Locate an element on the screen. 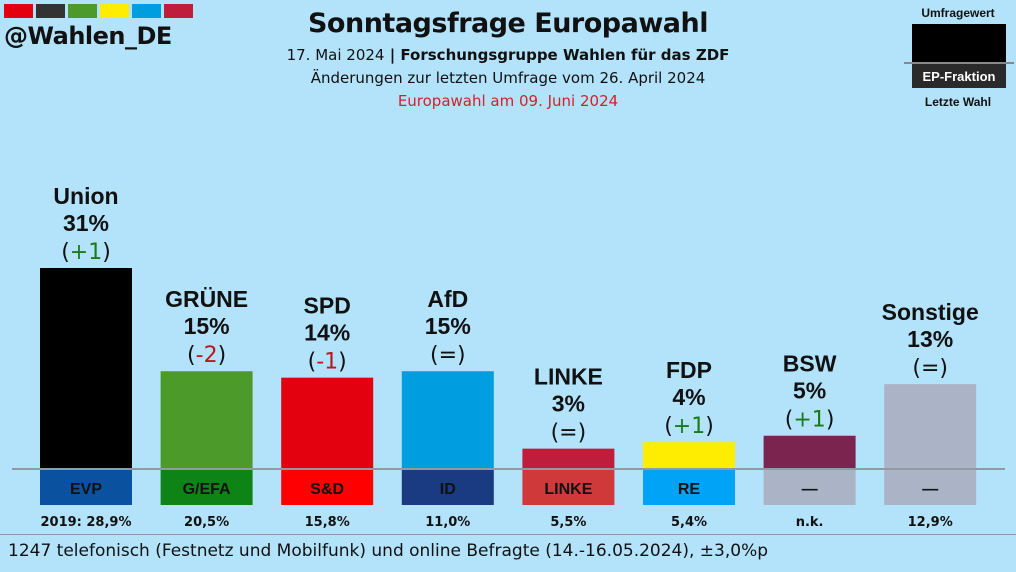  legend-group-label: EP-Fraktion is located at coordinates (959, 76).